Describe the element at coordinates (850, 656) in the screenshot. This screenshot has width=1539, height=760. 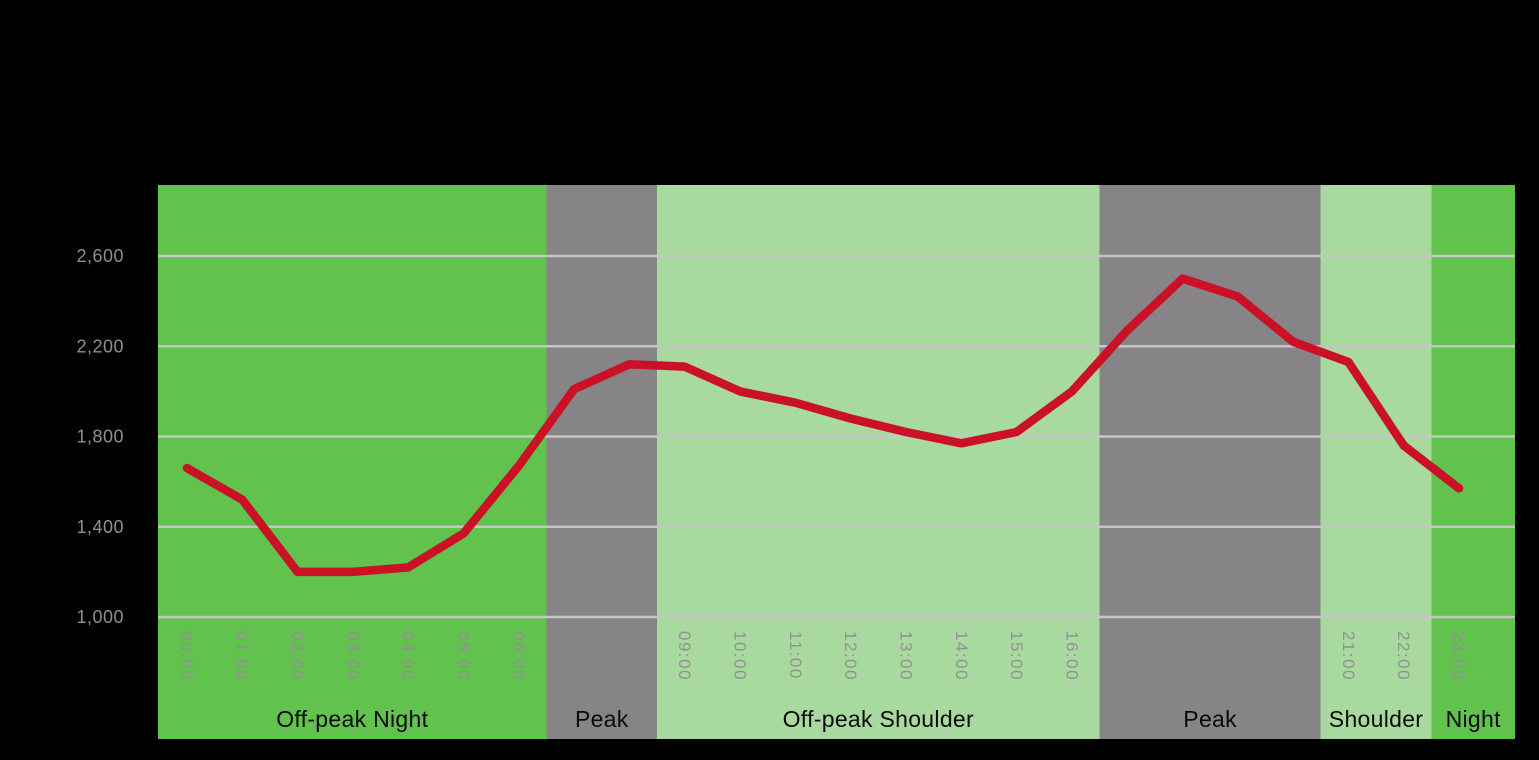
I see `x-tick-label: 12:00` at that location.